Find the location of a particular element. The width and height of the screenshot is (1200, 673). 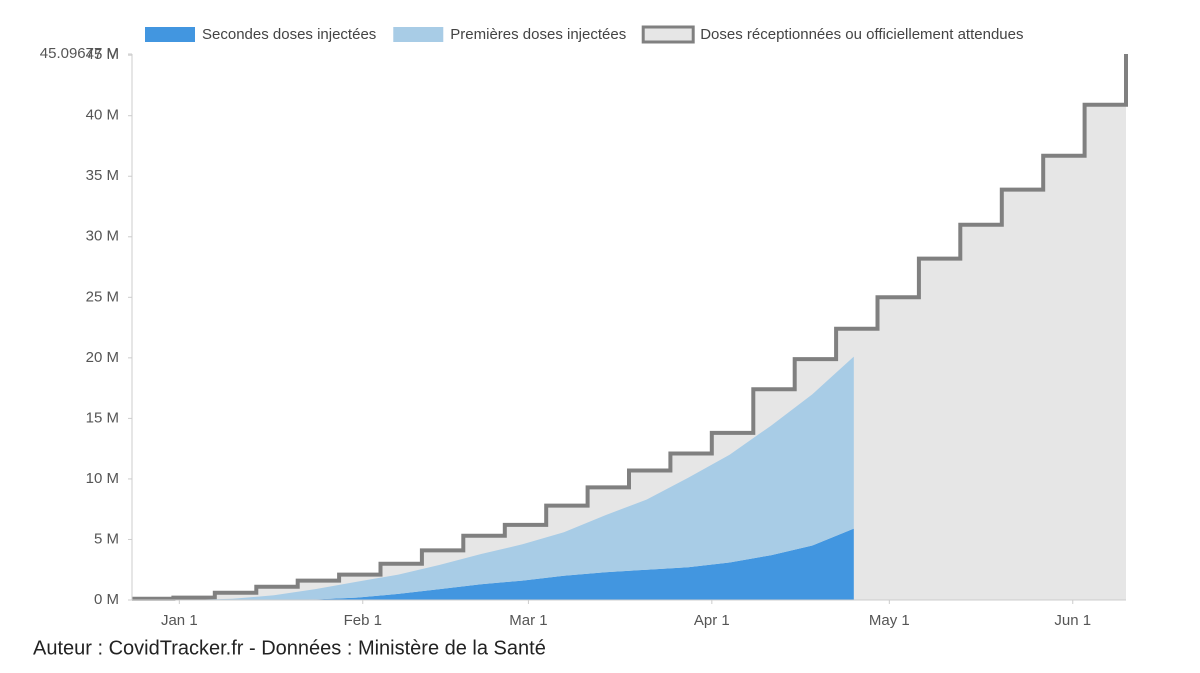

legend-label: Secondes doses injectées is located at coordinates (289, 34).